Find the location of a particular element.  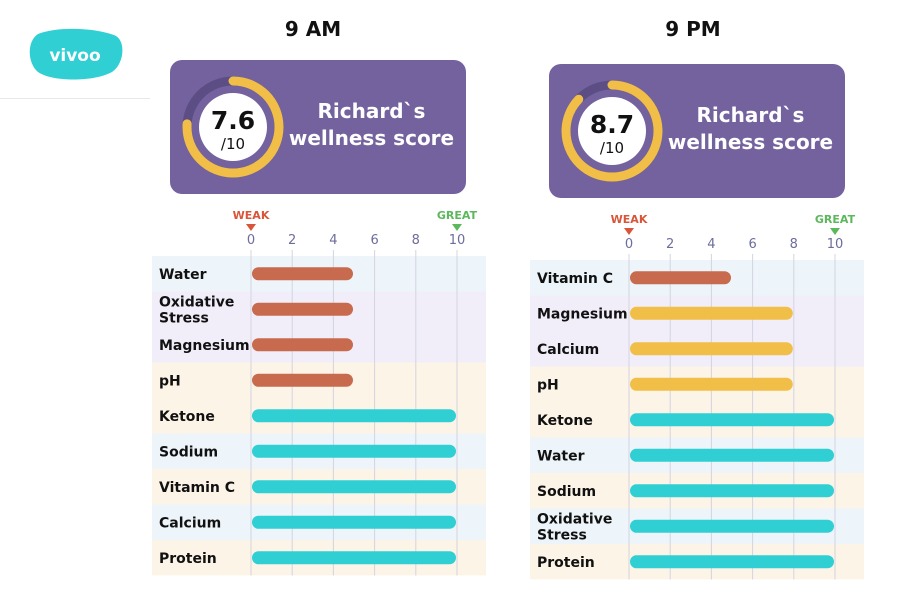

great-label-am: GREAT is located at coordinates (457, 215).